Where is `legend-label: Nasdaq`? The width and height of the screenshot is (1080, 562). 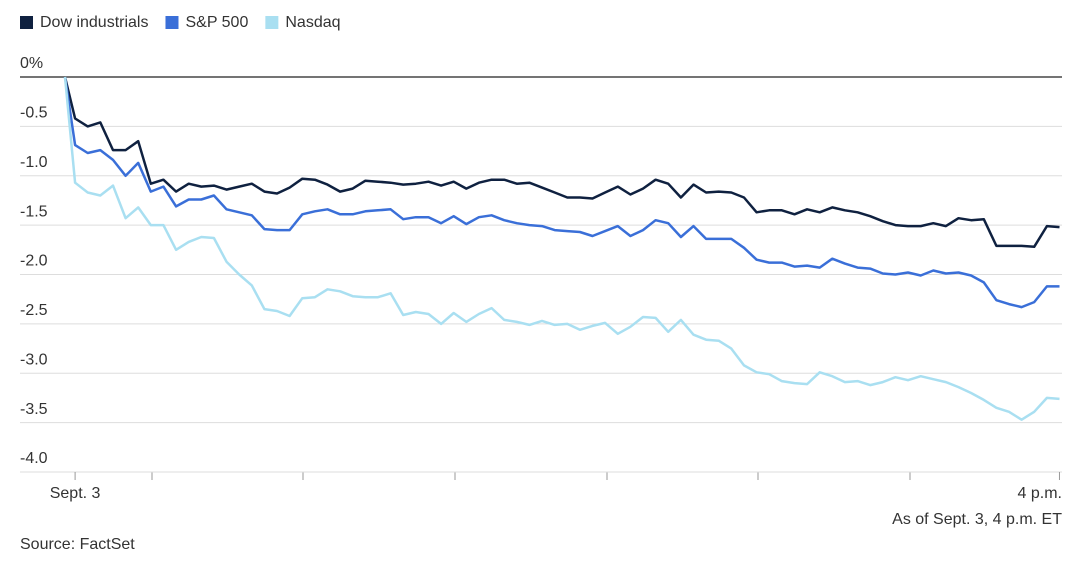 legend-label: Nasdaq is located at coordinates (312, 22).